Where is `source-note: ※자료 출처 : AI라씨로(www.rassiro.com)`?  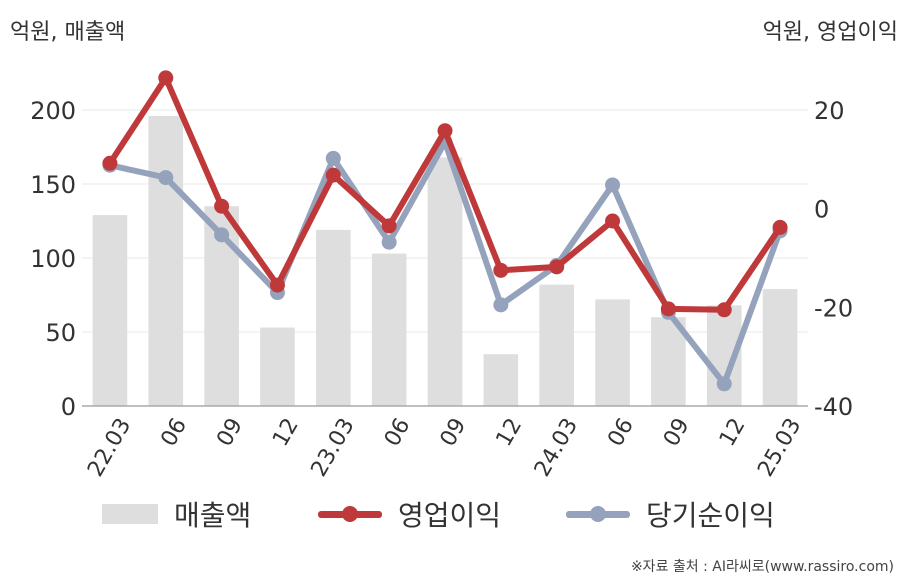
source-note: ※자료 출처 : AI라씨로(www.rassiro.com) is located at coordinates (762, 567).